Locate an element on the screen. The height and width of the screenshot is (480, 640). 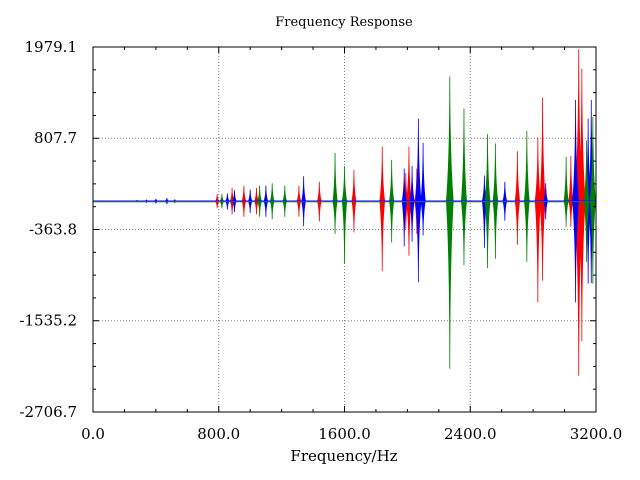
x-tick-label: 2400.0 is located at coordinates (470, 434).